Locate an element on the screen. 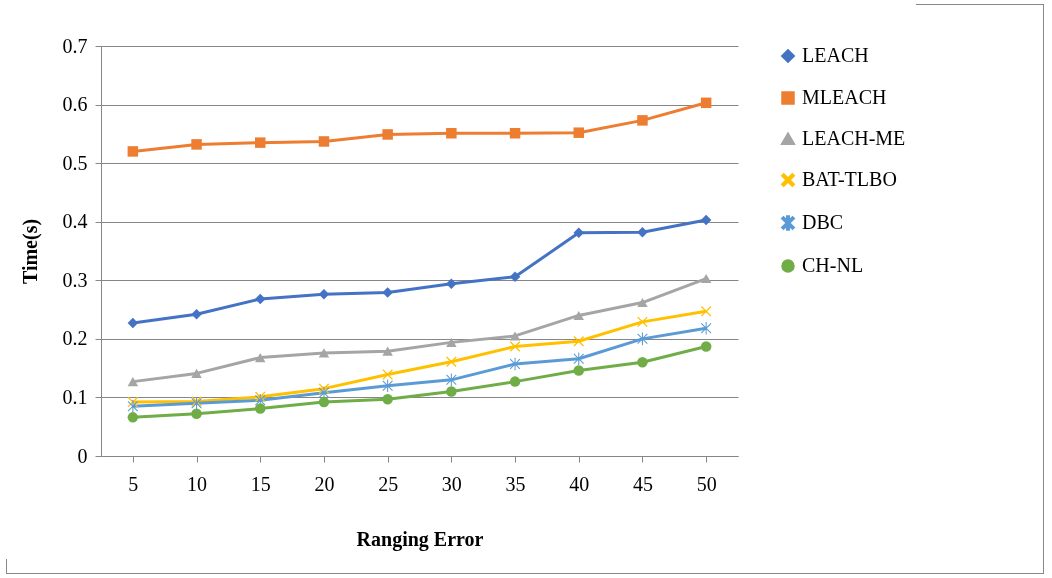 The image size is (1052, 578). x-tick-label: 50 is located at coordinates (706, 483).